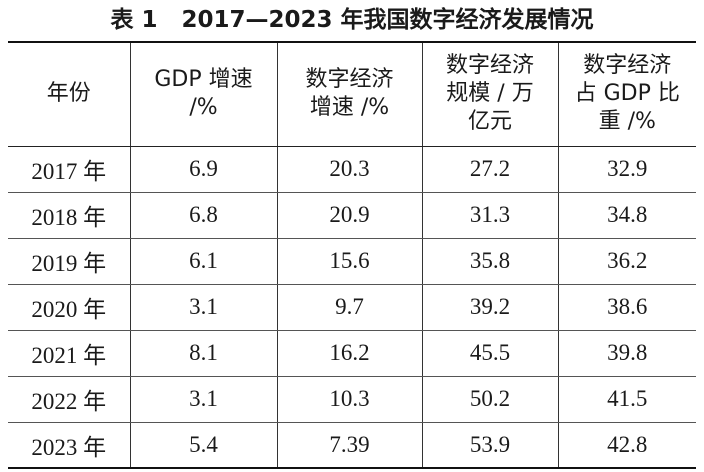 This screenshot has height=472, width=704. I want to click on cell-digital-growth: 20.3, so click(349, 169).